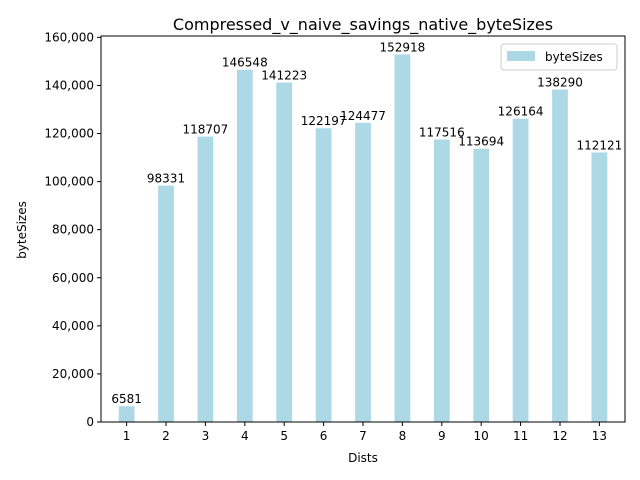 The image size is (640, 480). I want to click on x-tick-label-10: 10, so click(481, 436).